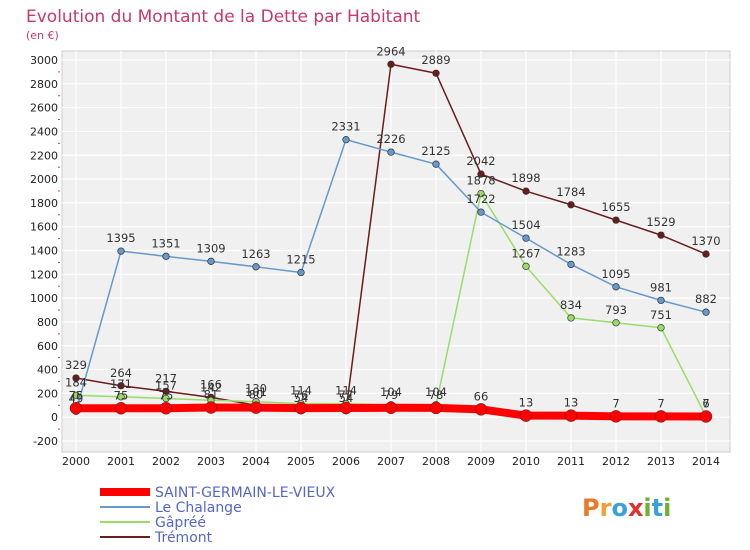 This screenshot has height=550, width=750. Describe the element at coordinates (166, 385) in the screenshot. I see `data-label: 157` at that location.